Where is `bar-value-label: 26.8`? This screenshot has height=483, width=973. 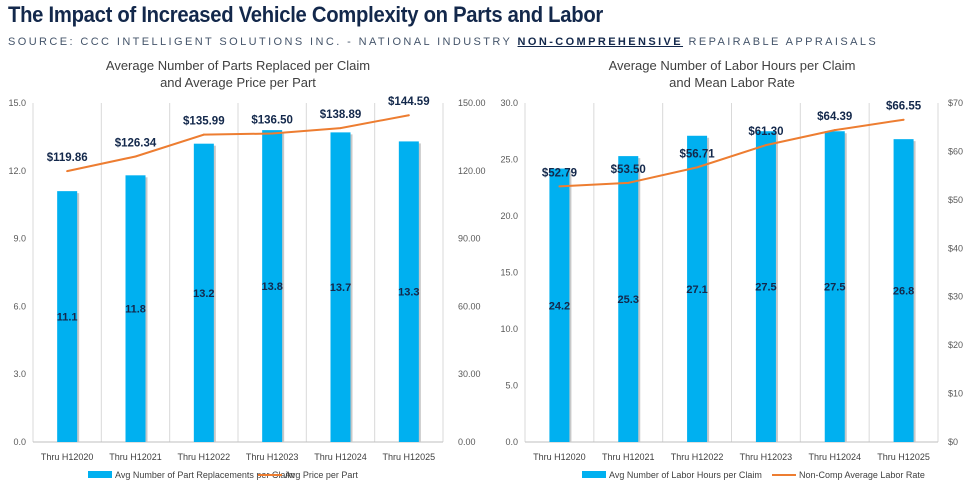 bar-value-label: 26.8 is located at coordinates (903, 292).